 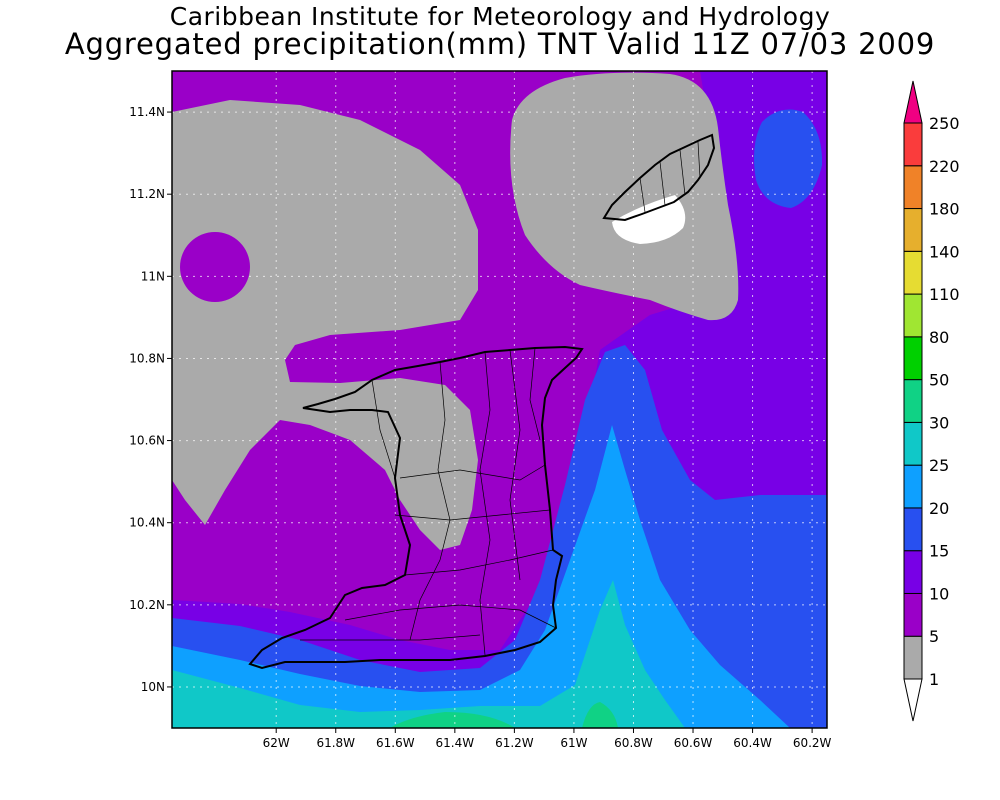 I want to click on colorbar-level-label: 140, so click(x=944, y=251).